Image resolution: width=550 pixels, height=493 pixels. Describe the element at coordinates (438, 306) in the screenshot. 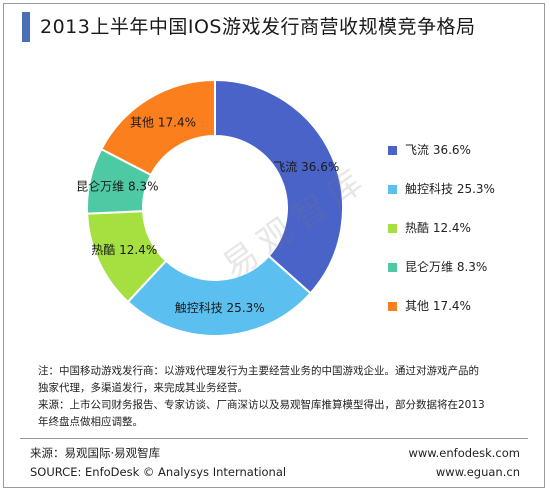

I see `legend-label-other: 其他 17.4%` at that location.